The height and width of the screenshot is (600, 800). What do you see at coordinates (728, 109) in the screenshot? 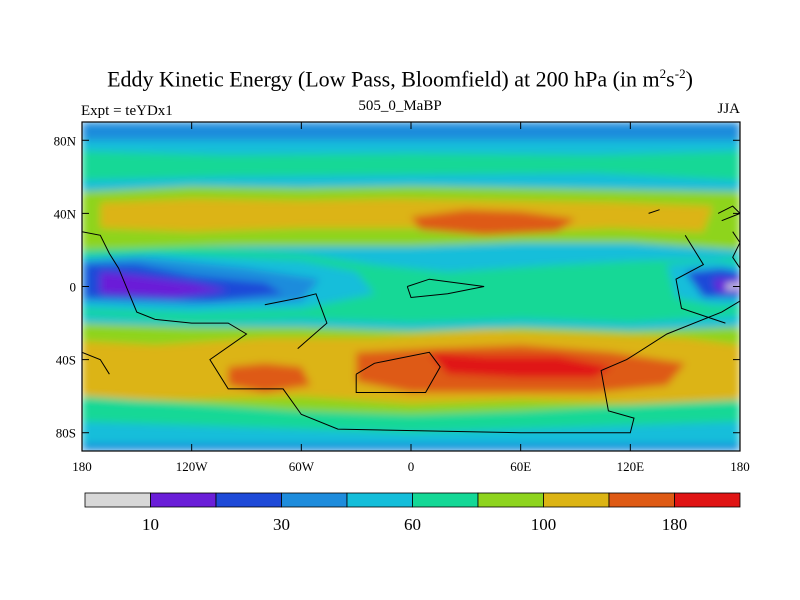
I see `season-label: JJA` at bounding box center [728, 109].